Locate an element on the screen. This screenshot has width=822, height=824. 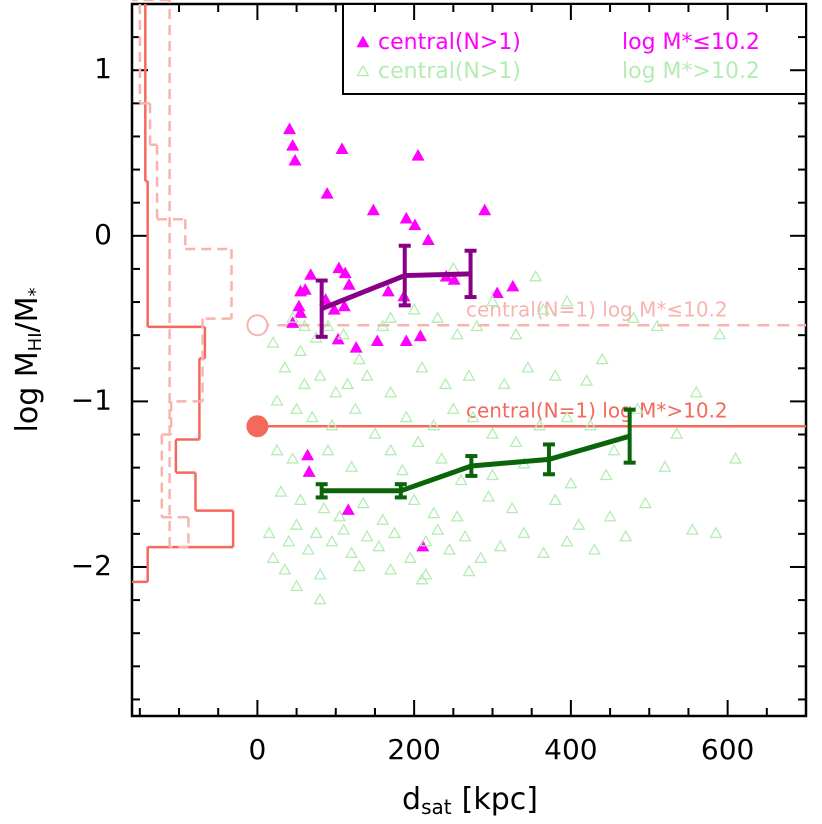
median-line is located at coordinates (476, 463).